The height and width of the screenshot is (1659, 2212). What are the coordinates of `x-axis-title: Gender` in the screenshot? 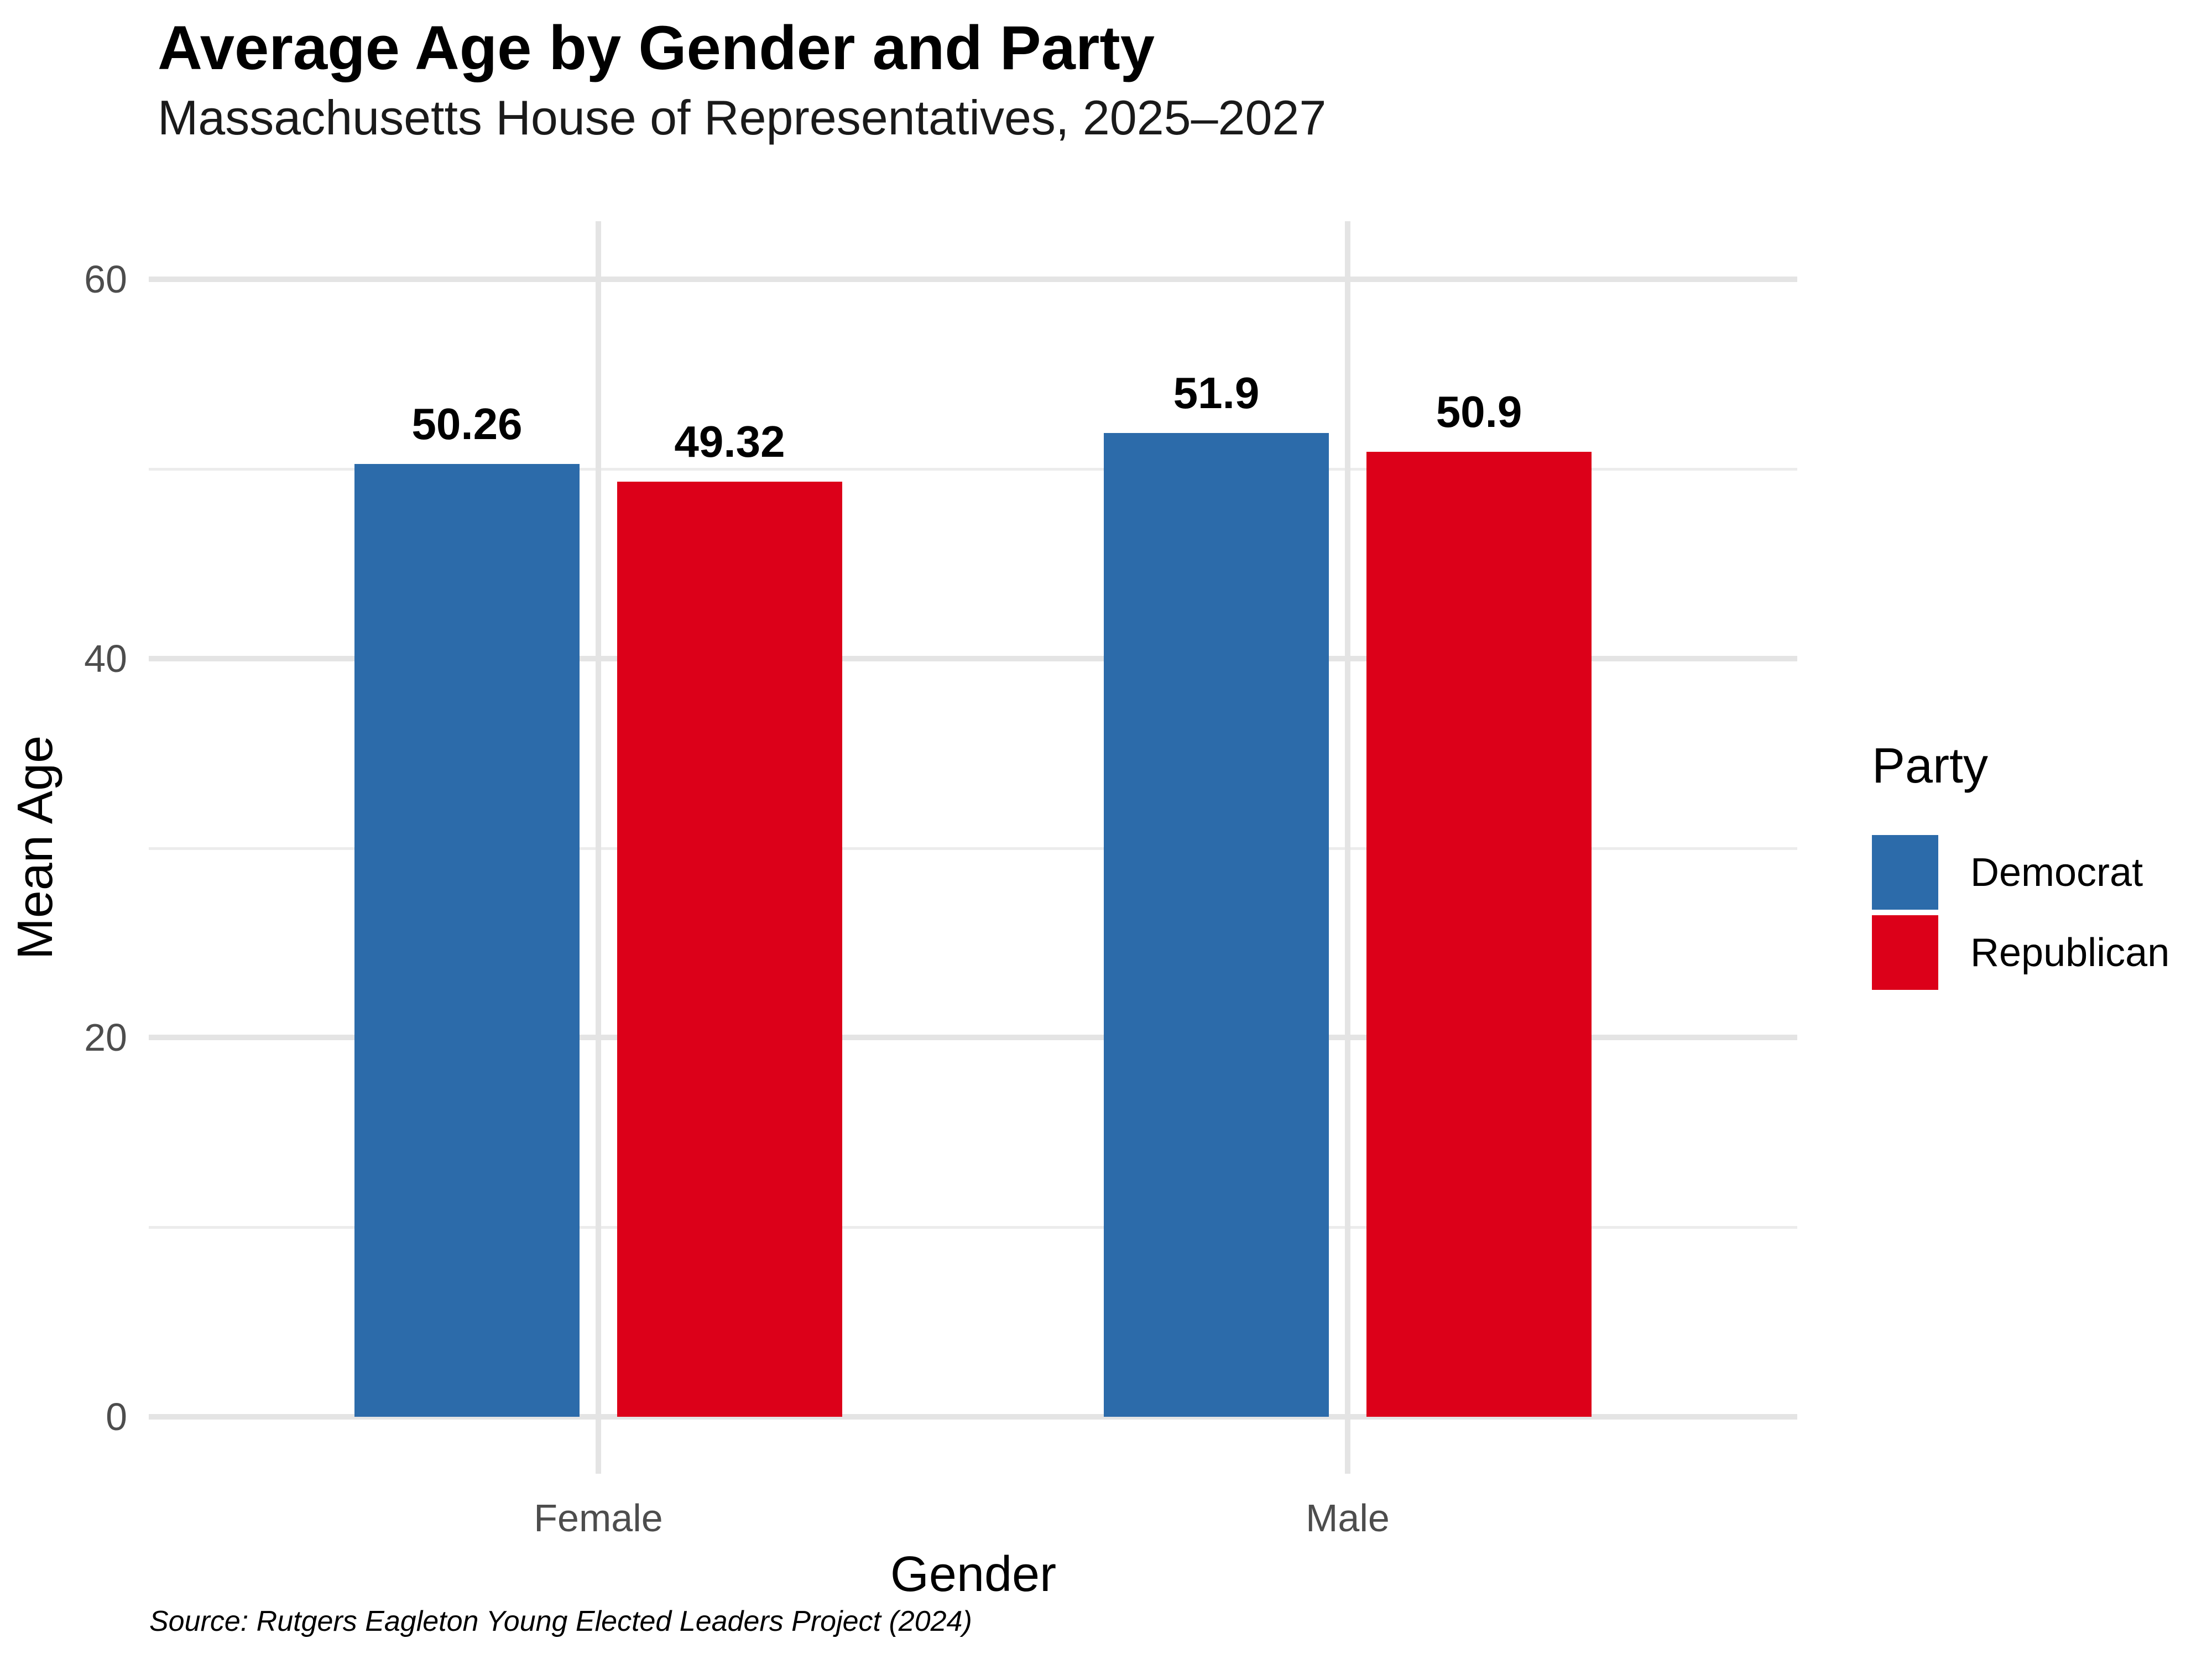 It's located at (974, 1575).